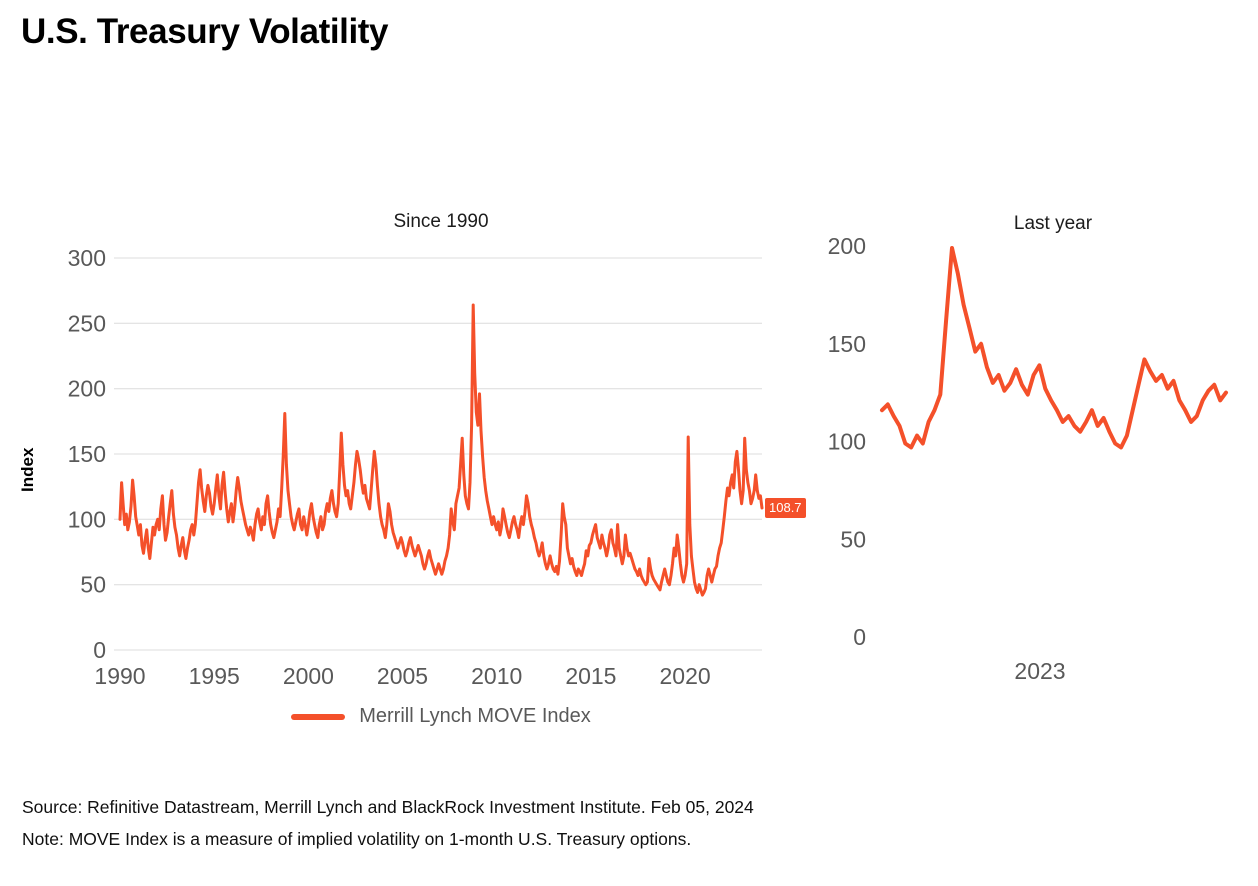  I want to click on x-tick-label: 2010, so click(496, 676).